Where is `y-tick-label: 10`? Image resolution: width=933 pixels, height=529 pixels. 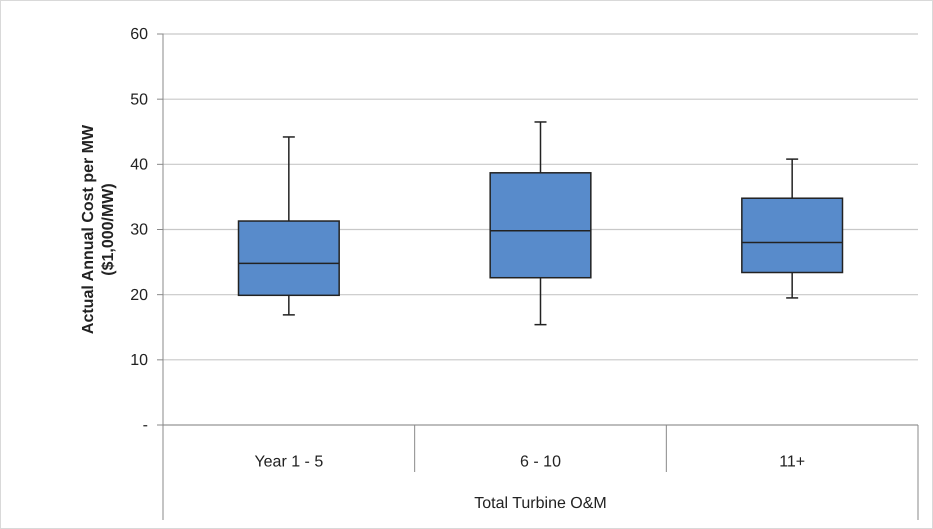 y-tick-label: 10 is located at coordinates (139, 360).